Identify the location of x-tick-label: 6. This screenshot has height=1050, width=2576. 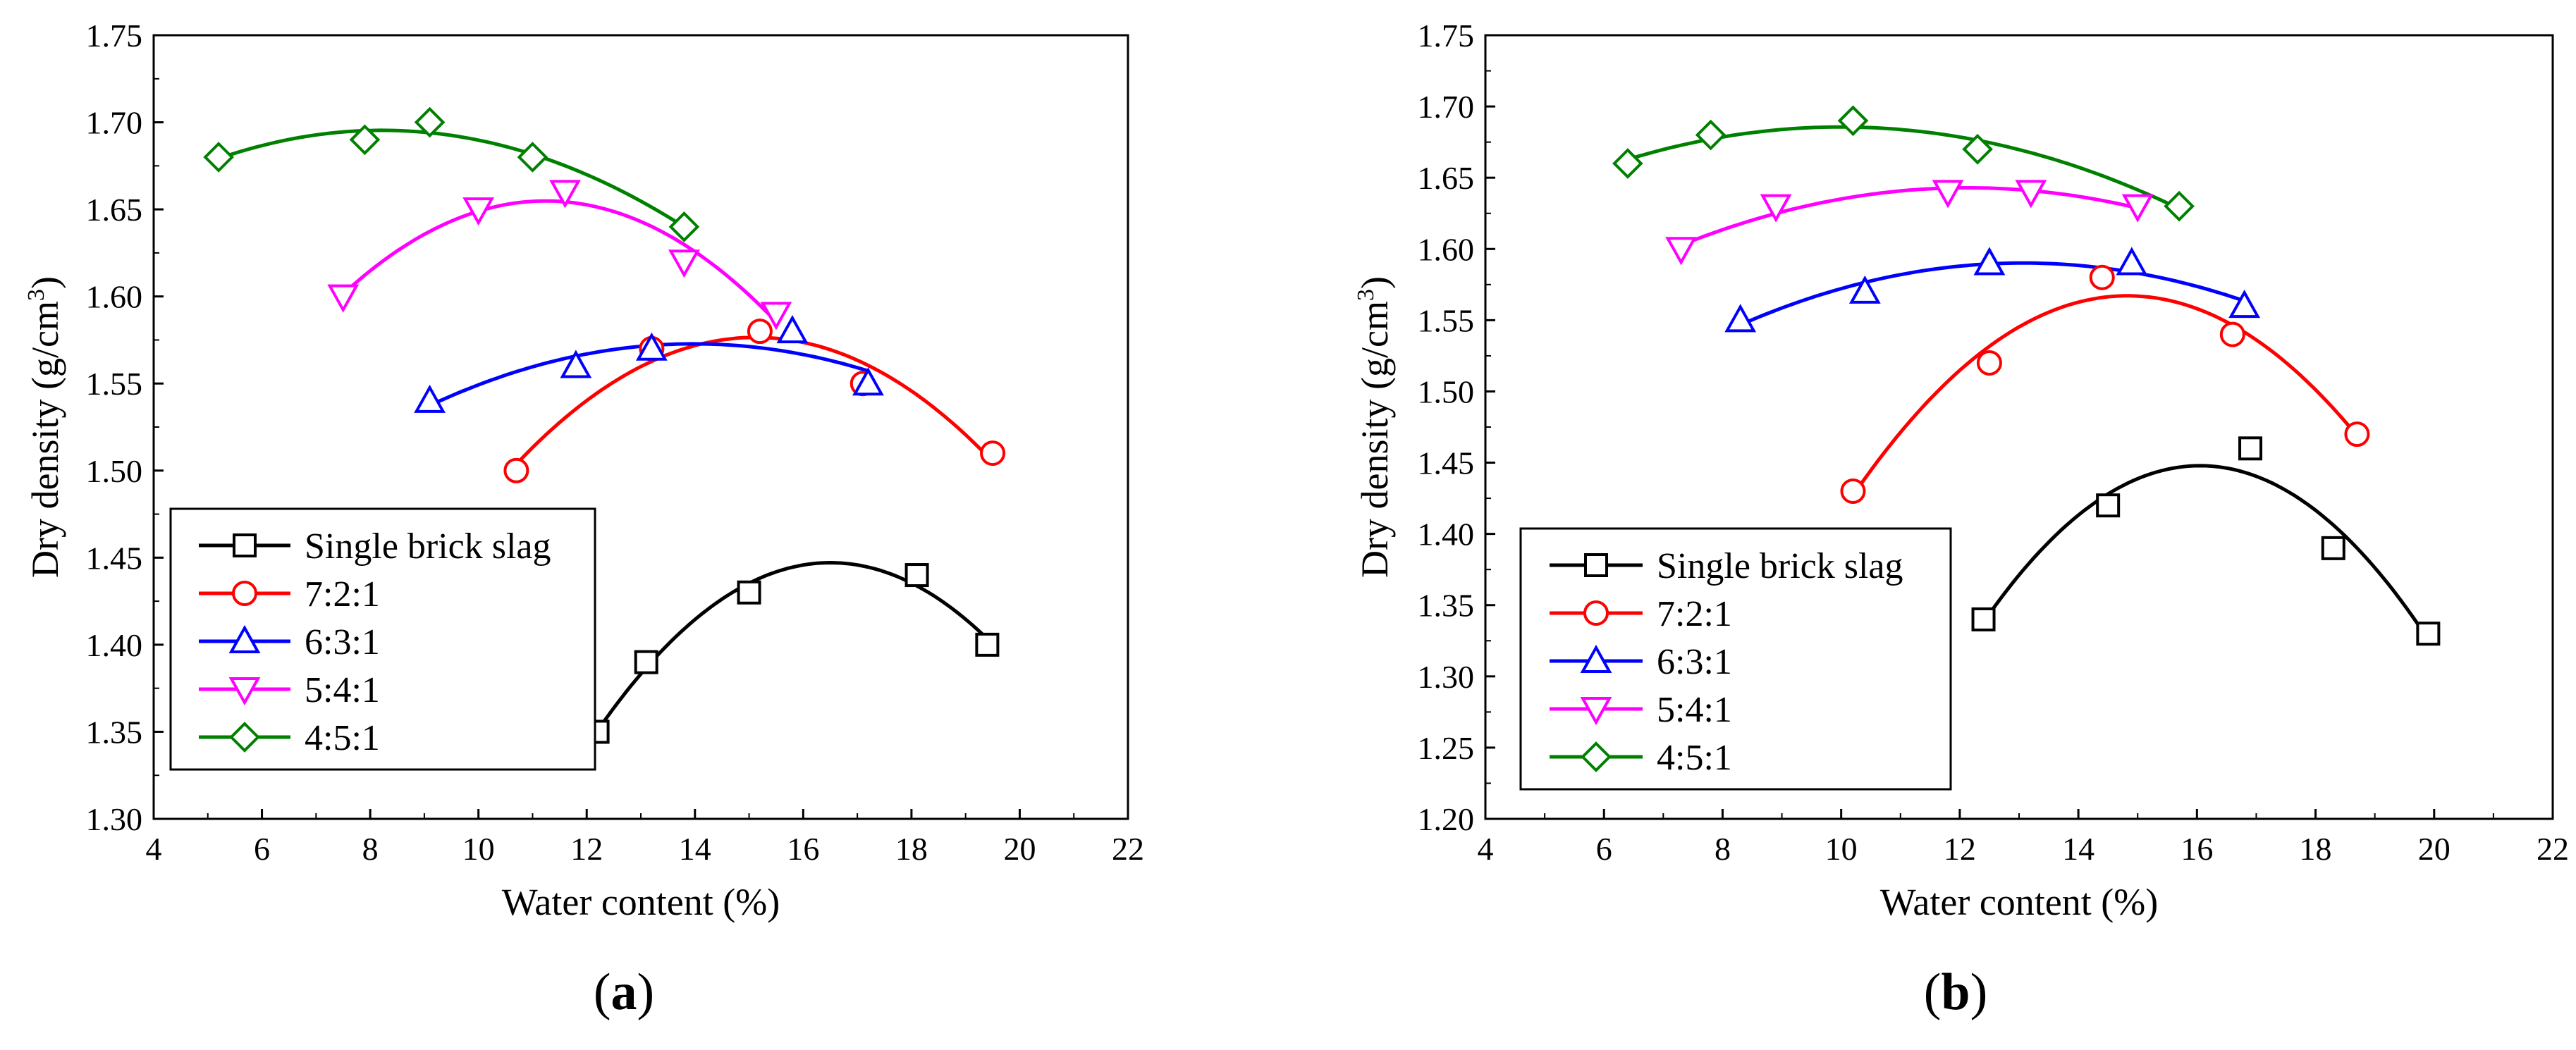
(1604, 849).